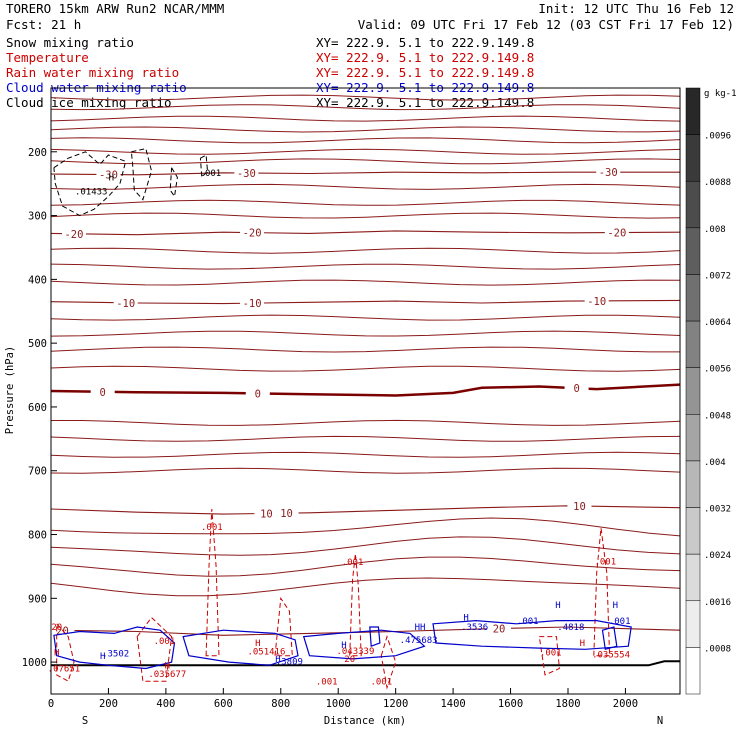 This screenshot has width=740, height=740. What do you see at coordinates (567, 704) in the screenshot?
I see `x-tick-label: 1800` at bounding box center [567, 704].